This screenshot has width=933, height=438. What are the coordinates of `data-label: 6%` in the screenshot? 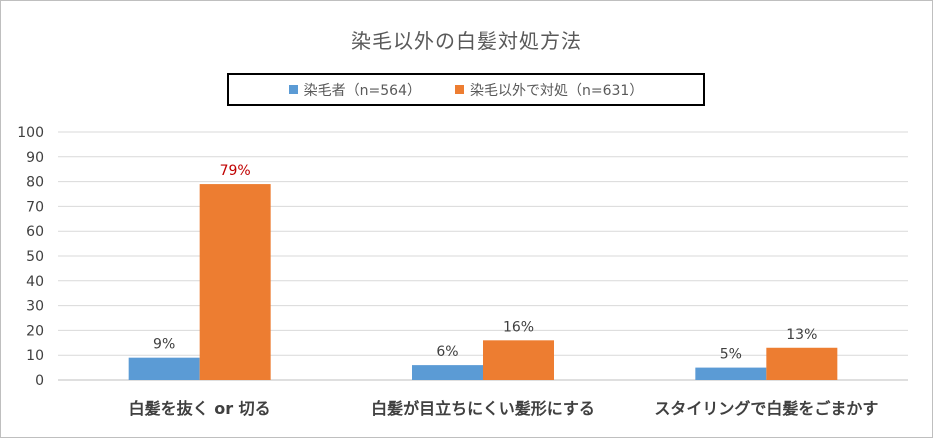 It's located at (447, 352).